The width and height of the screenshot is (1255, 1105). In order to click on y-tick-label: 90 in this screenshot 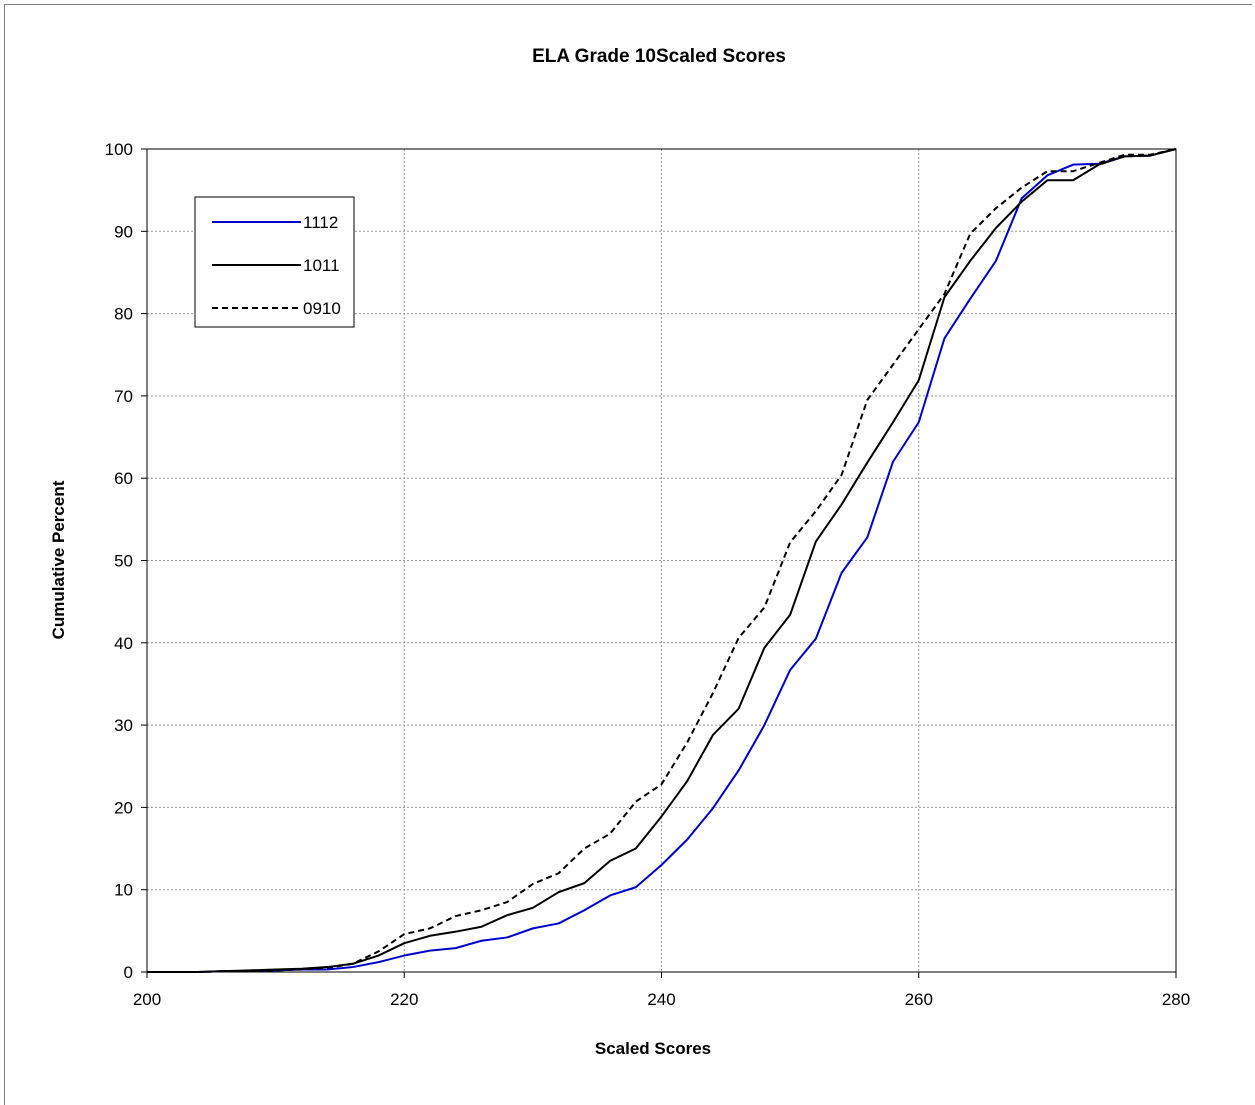, I will do `click(123, 231)`.